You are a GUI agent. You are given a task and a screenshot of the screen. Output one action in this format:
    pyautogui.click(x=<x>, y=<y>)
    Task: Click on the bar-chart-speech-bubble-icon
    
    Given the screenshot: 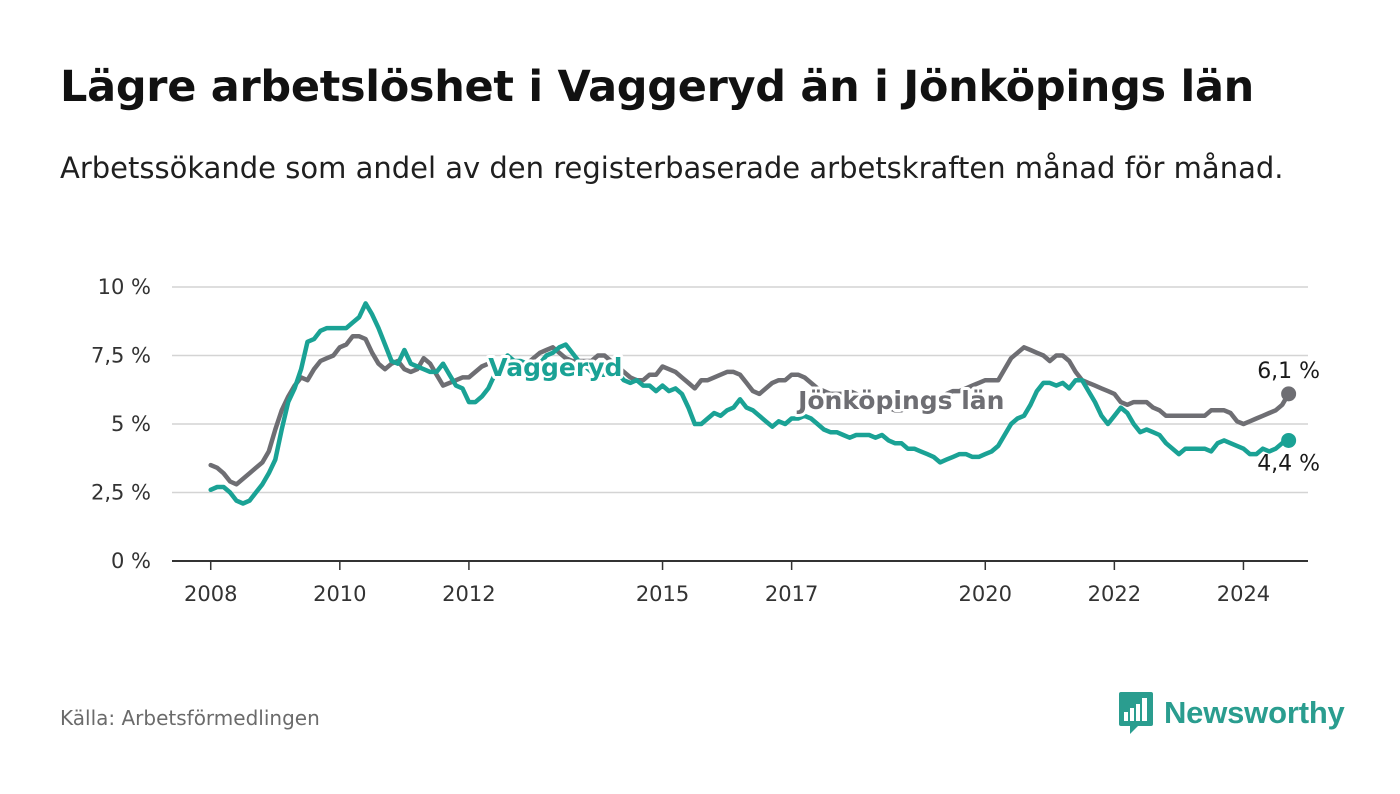 What is the action you would take?
    pyautogui.click(x=1136, y=713)
    